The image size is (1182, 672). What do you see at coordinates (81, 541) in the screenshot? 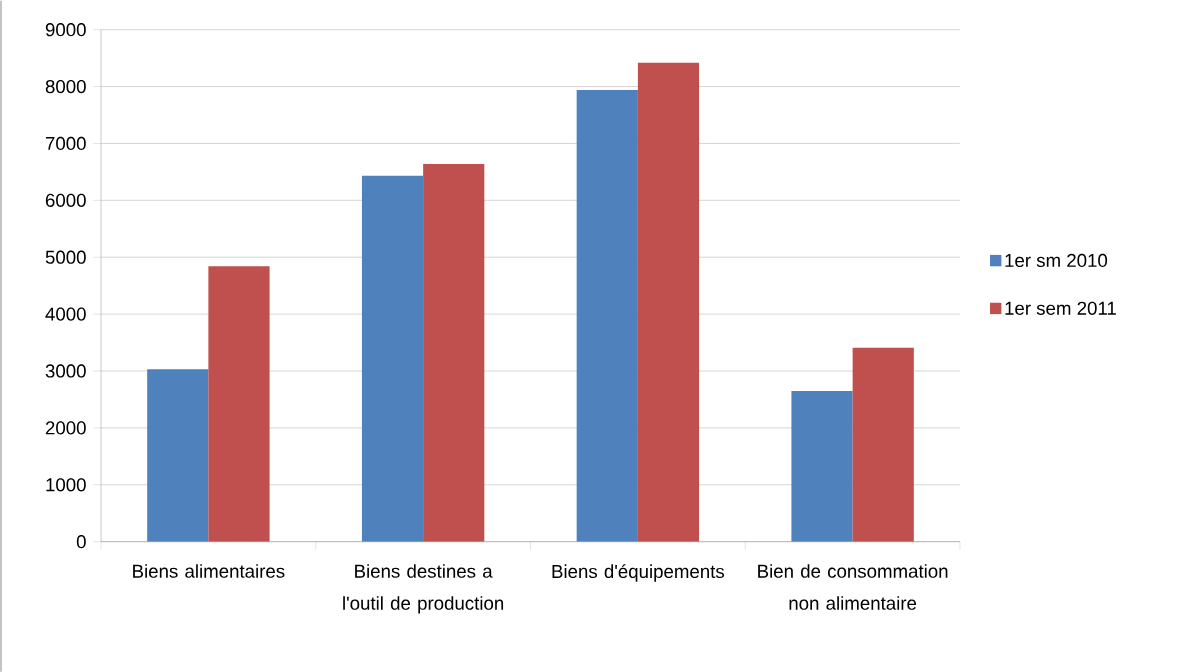
I see `y-tick-label: 0` at bounding box center [81, 541].